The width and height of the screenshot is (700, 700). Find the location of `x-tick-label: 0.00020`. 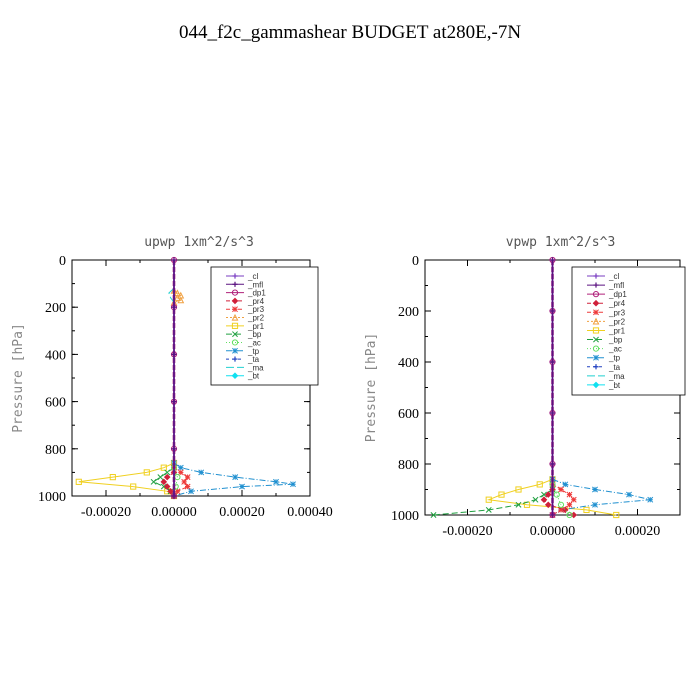

x-tick-label: 0.00020 is located at coordinates (242, 512).